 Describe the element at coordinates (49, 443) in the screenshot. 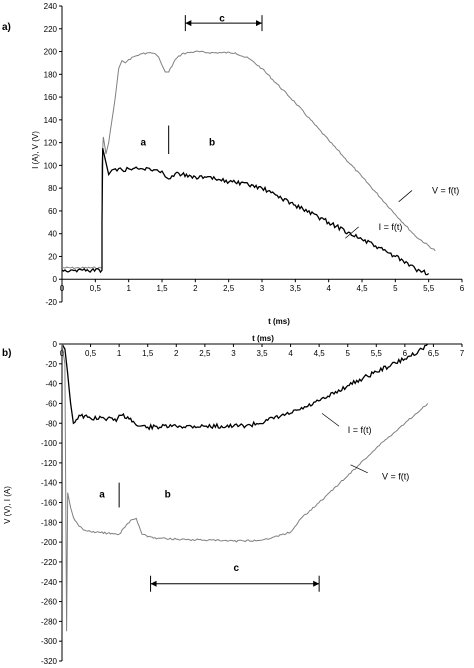

I see `y-tick-label: -100` at that location.